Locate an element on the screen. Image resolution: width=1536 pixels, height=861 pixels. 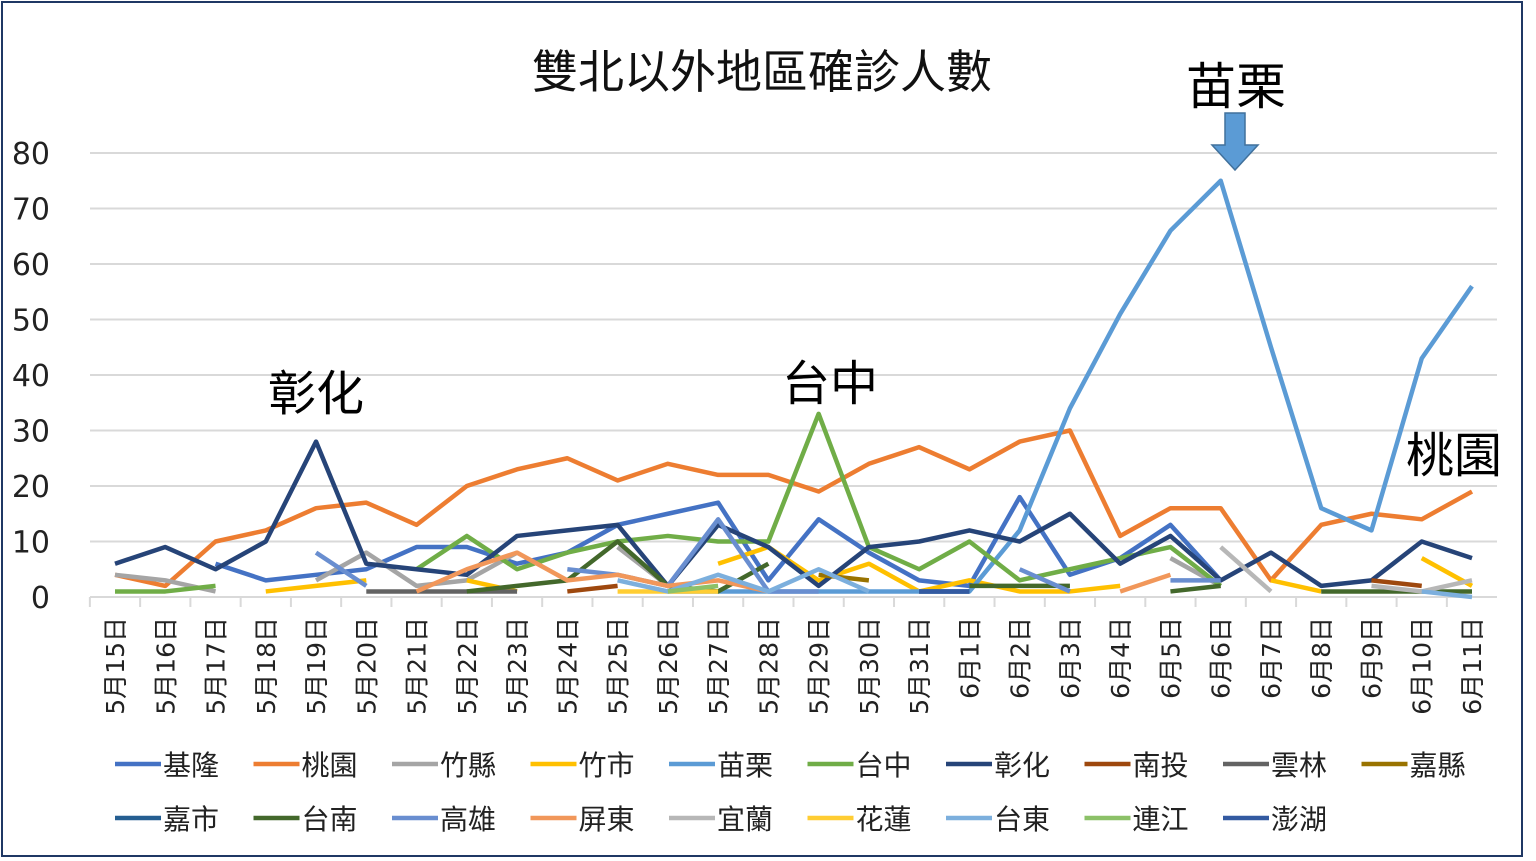
x-tick-label: 5月17日 is located at coordinates (216, 666).